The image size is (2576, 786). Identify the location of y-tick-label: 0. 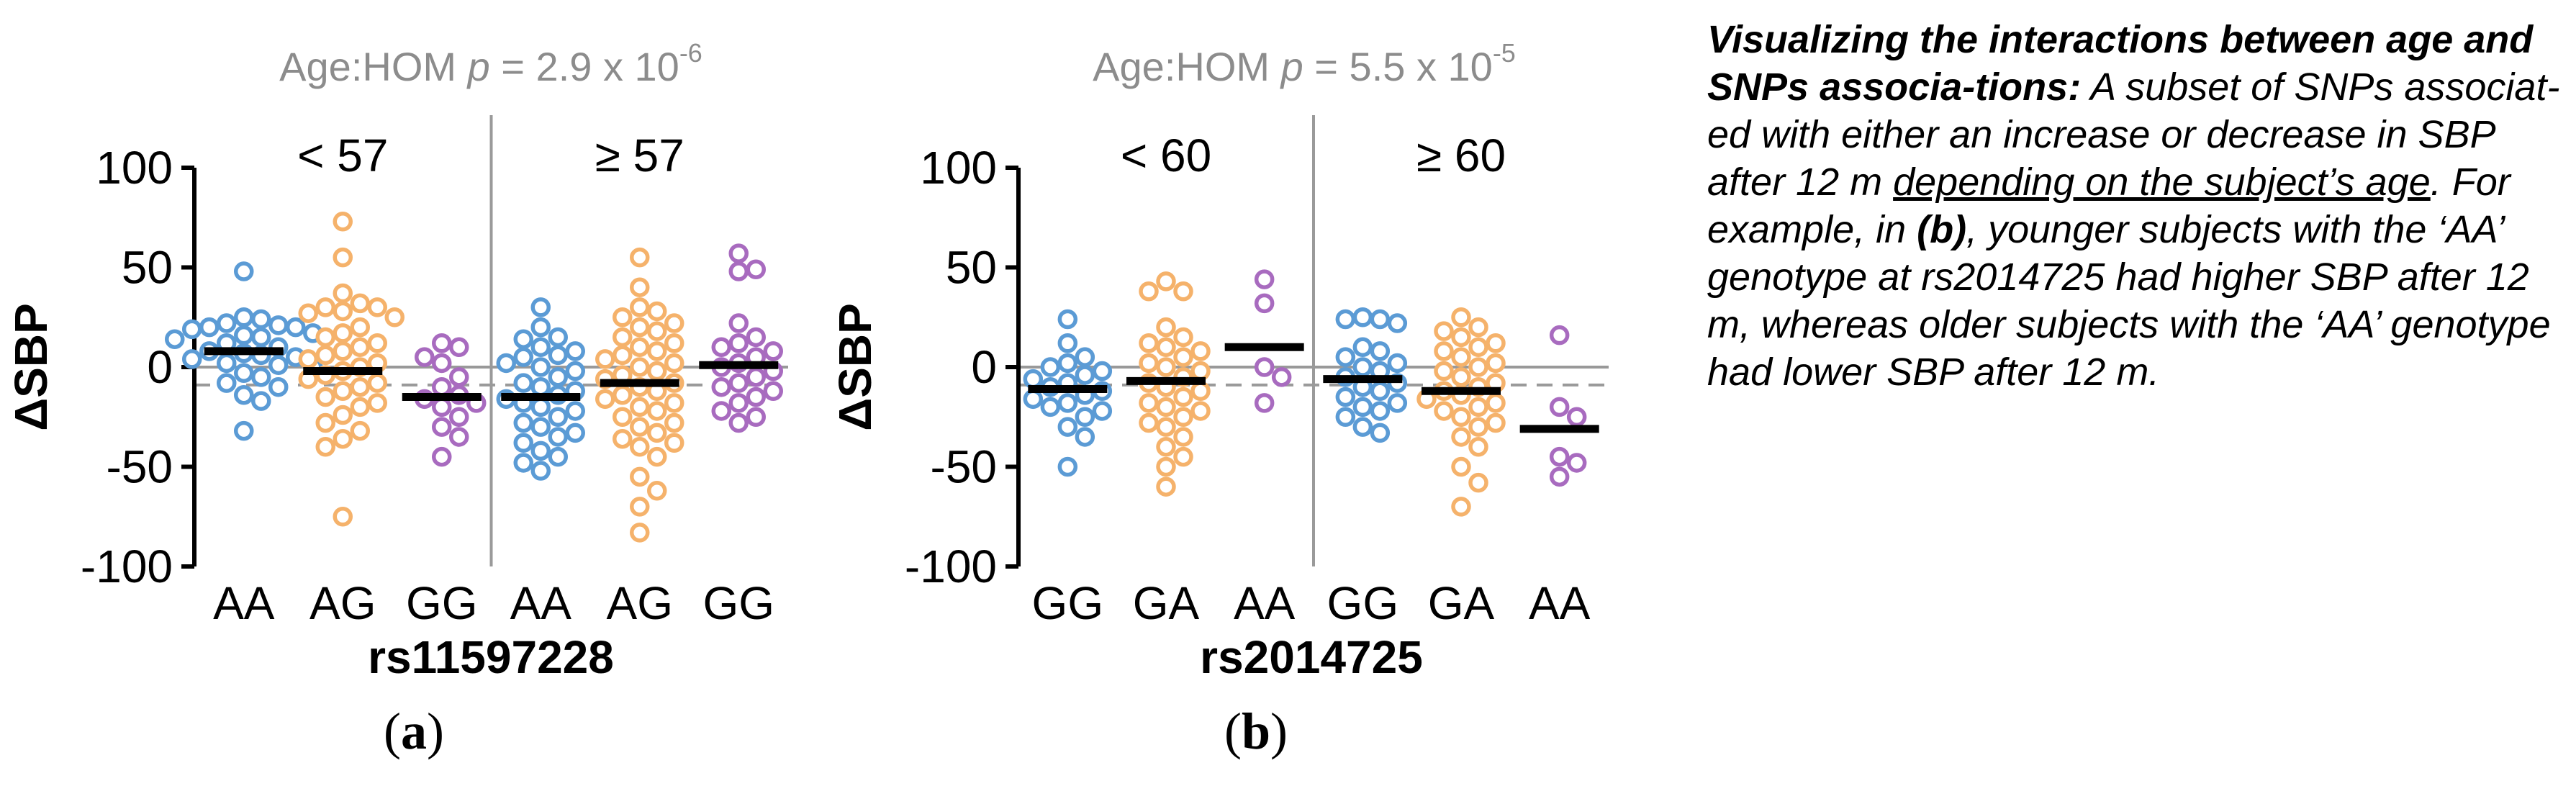
(984, 367).